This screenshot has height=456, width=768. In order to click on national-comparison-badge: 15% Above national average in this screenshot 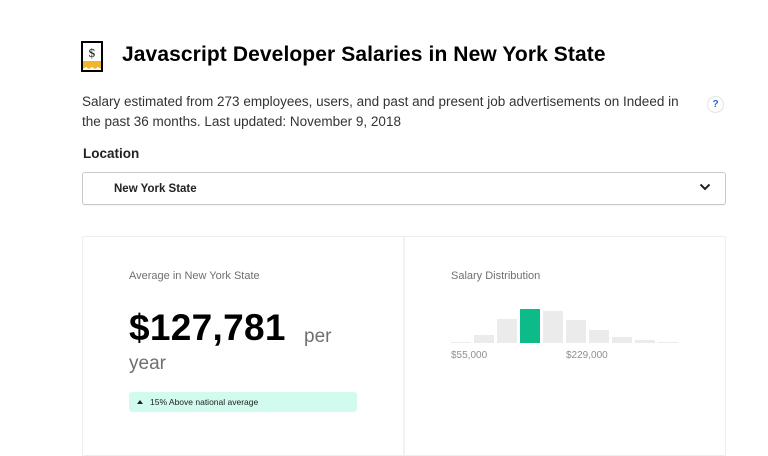, I will do `click(243, 402)`.